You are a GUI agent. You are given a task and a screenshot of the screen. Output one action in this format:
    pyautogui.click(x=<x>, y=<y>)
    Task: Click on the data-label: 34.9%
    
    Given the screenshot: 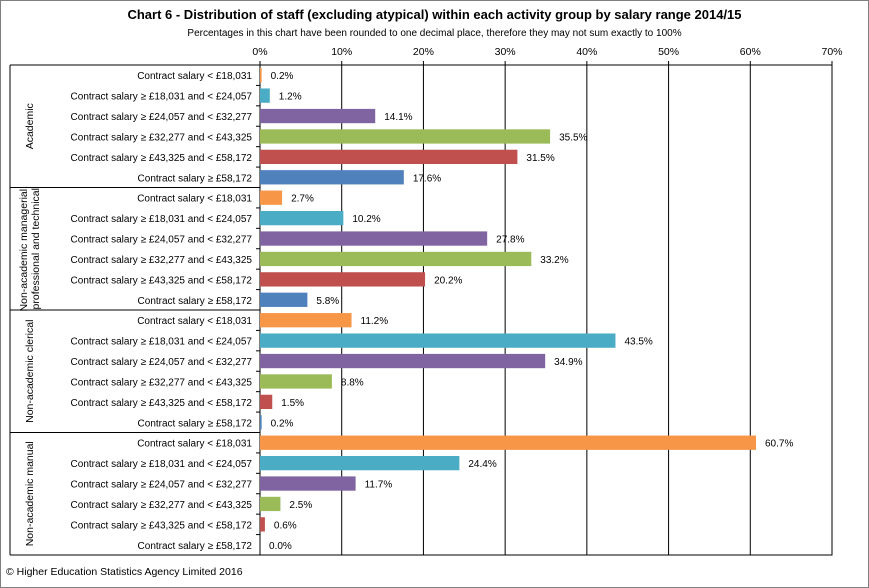 What is the action you would take?
    pyautogui.click(x=568, y=362)
    